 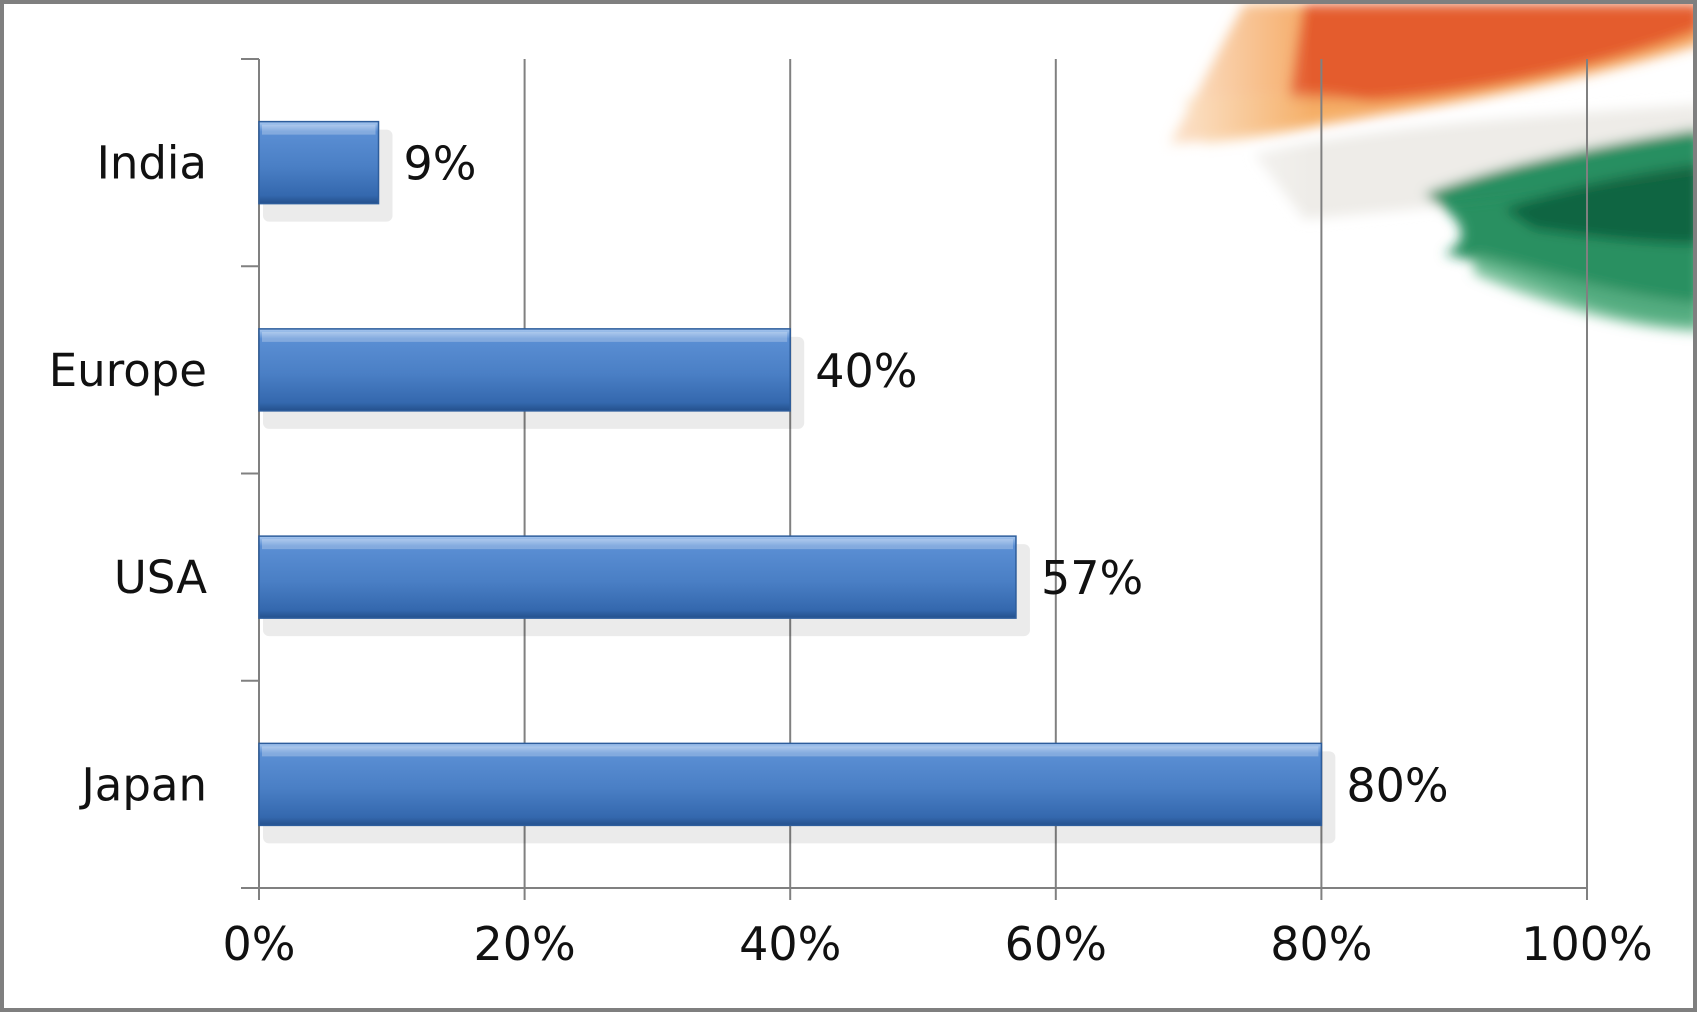 What do you see at coordinates (524, 370) in the screenshot?
I see `bar-europe` at bounding box center [524, 370].